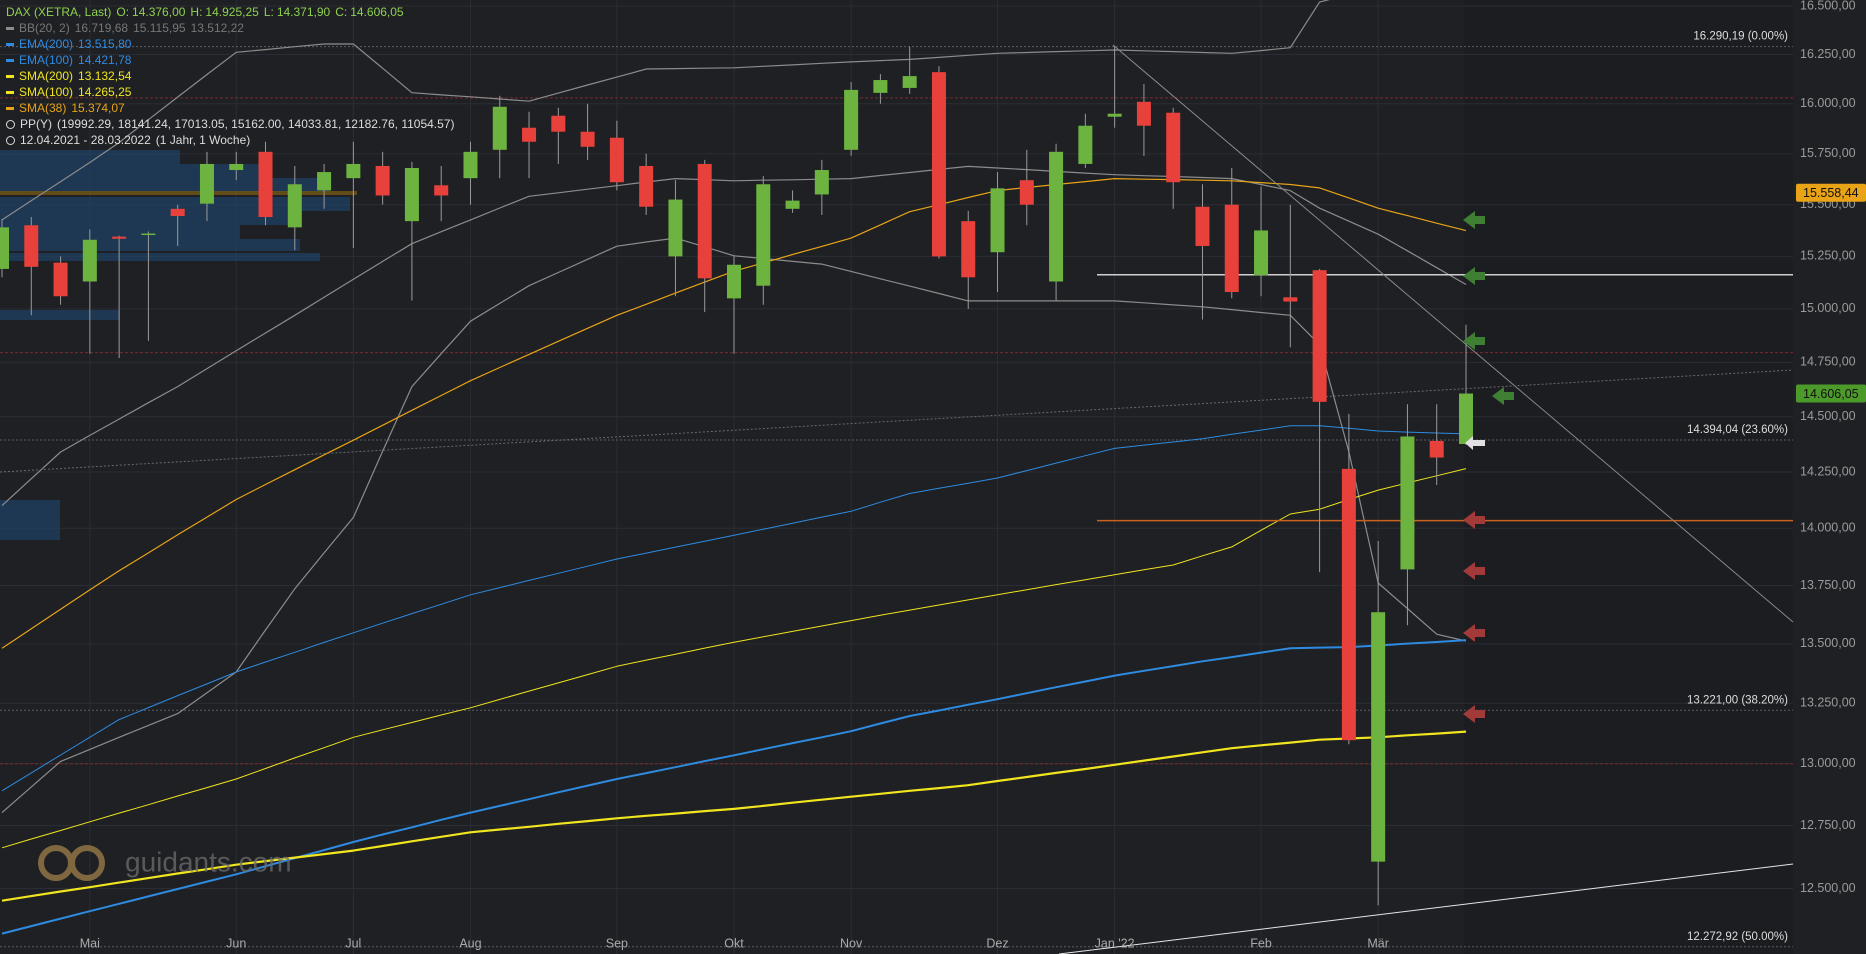 The height and width of the screenshot is (954, 1866). What do you see at coordinates (734, 943) in the screenshot?
I see `x-tick-label: Okt` at bounding box center [734, 943].